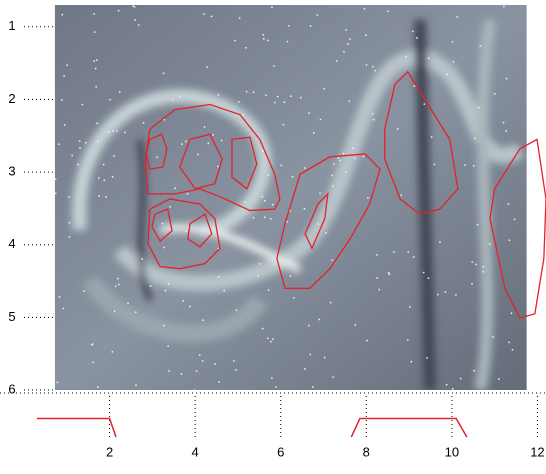  What do you see at coordinates (452, 451) in the screenshot?
I see `x-tick-label: 10` at bounding box center [452, 451].